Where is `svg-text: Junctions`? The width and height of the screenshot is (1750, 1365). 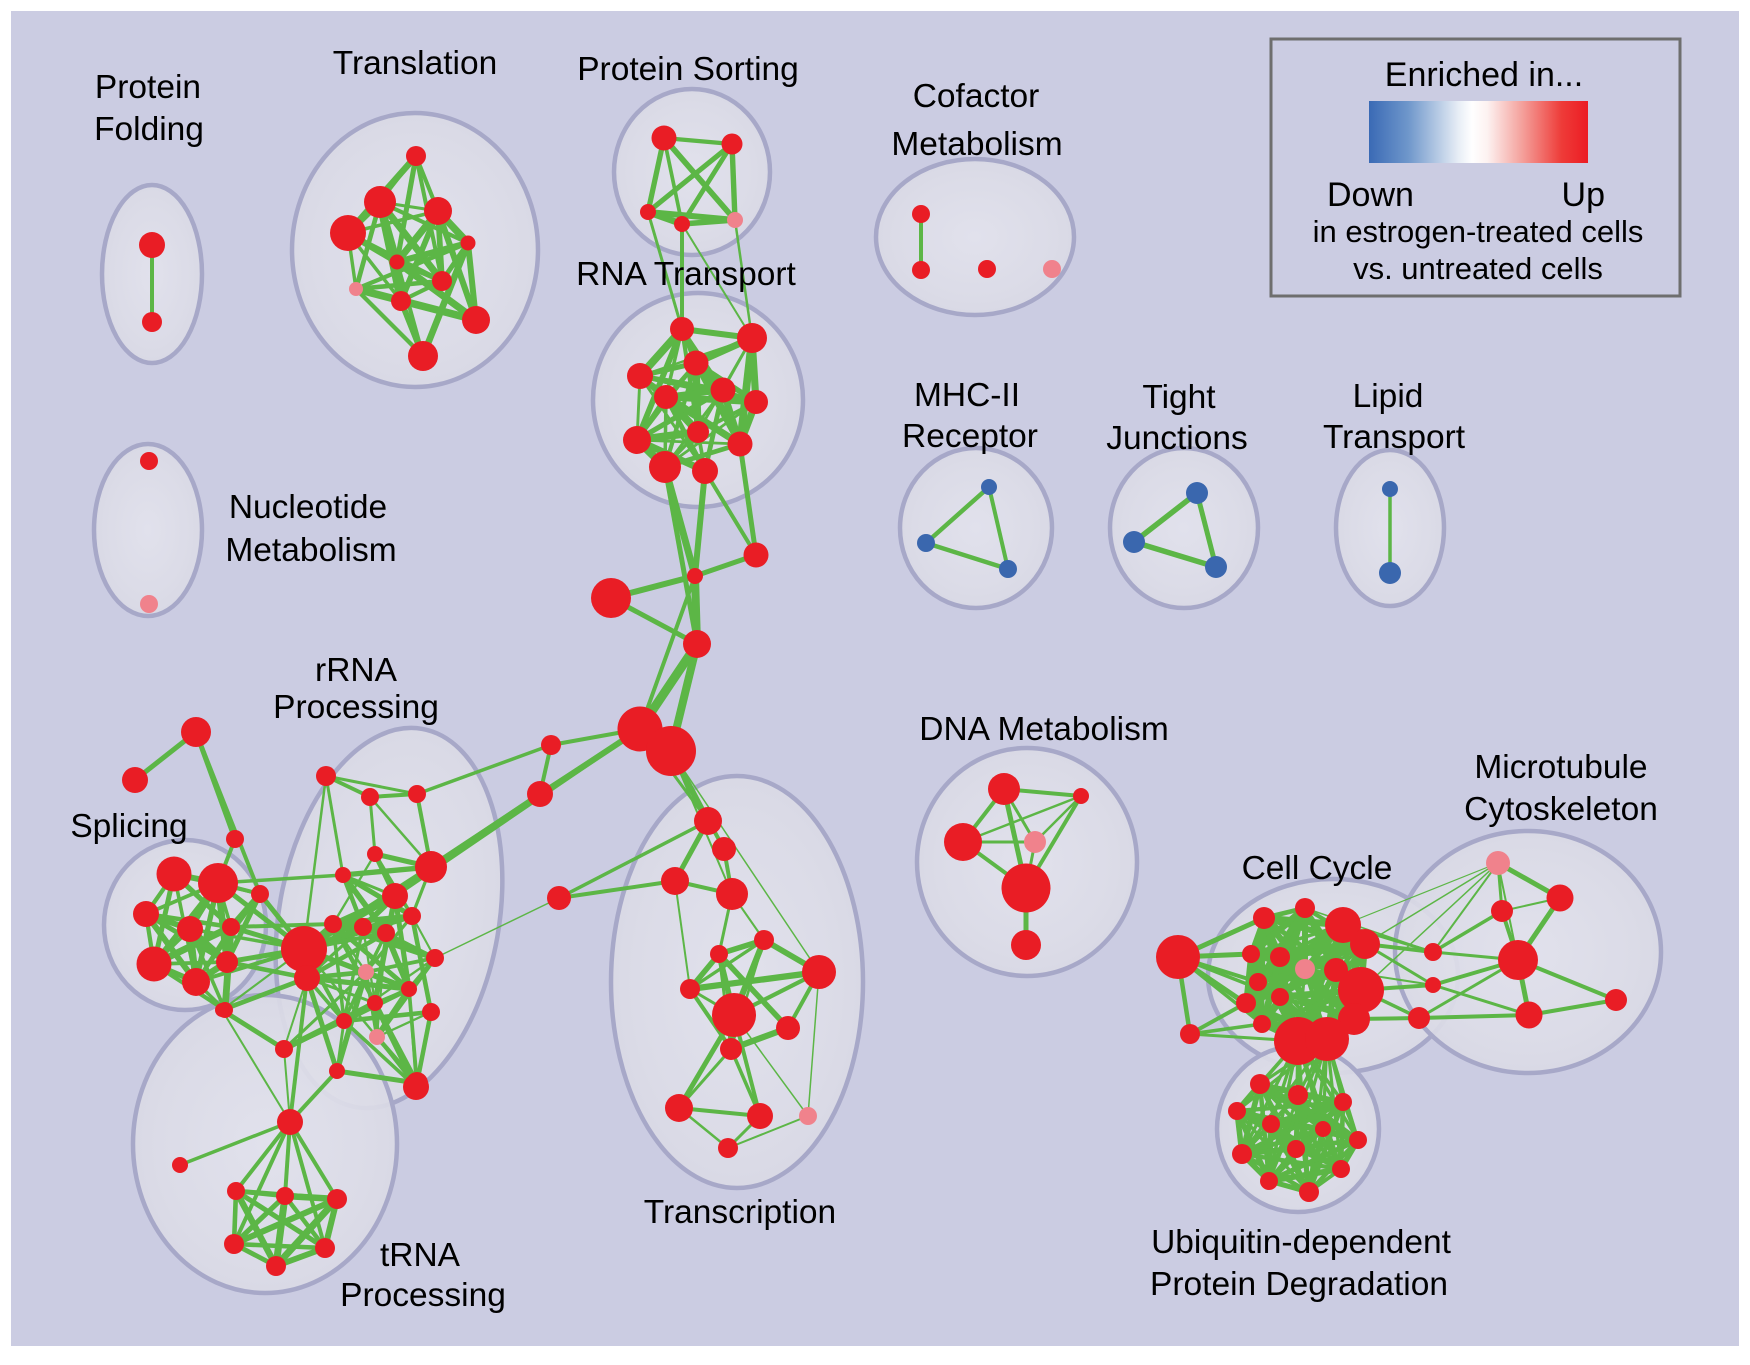
svg-text: Junctions is located at coordinates (1177, 438).